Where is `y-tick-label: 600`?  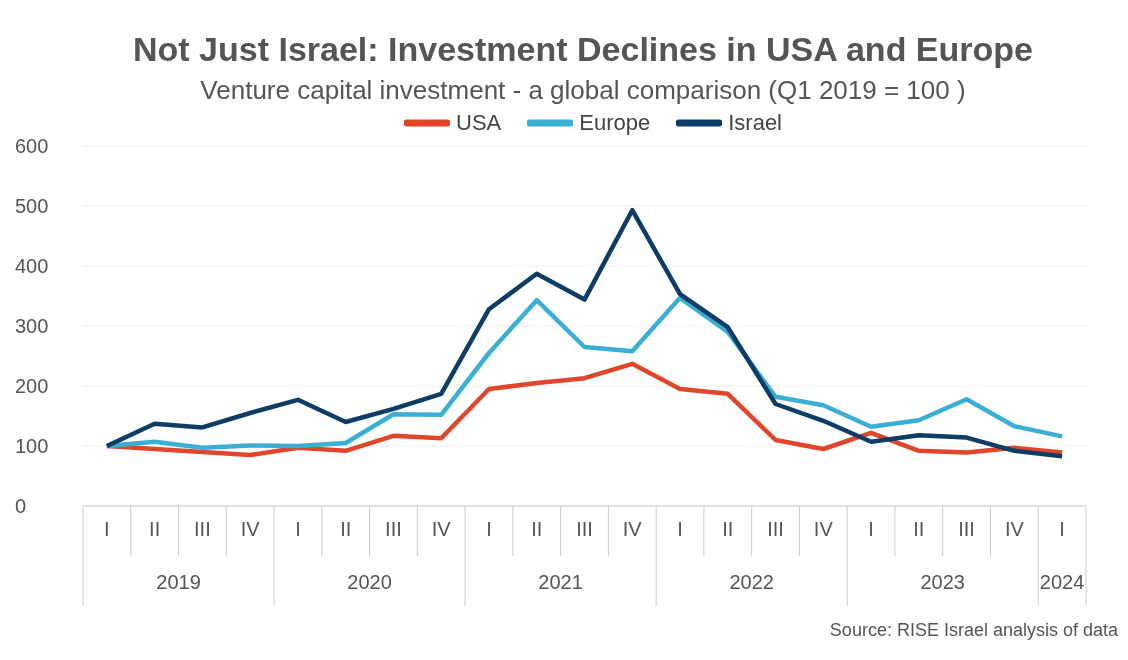 y-tick-label: 600 is located at coordinates (32, 146).